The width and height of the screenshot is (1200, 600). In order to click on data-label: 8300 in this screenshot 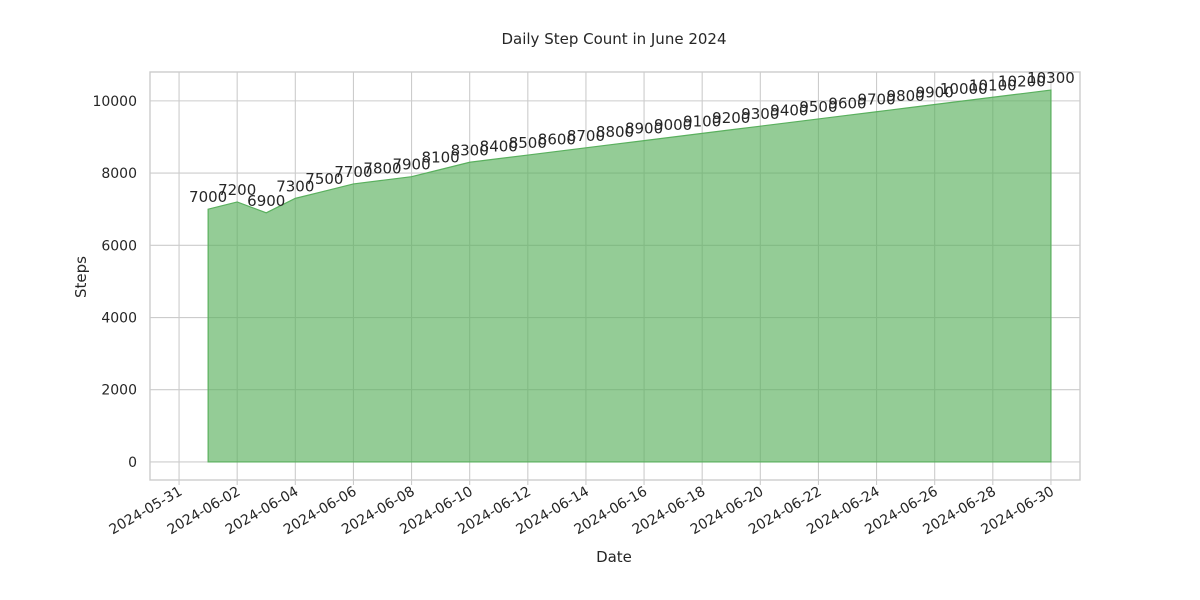, I will do `click(470, 150)`.